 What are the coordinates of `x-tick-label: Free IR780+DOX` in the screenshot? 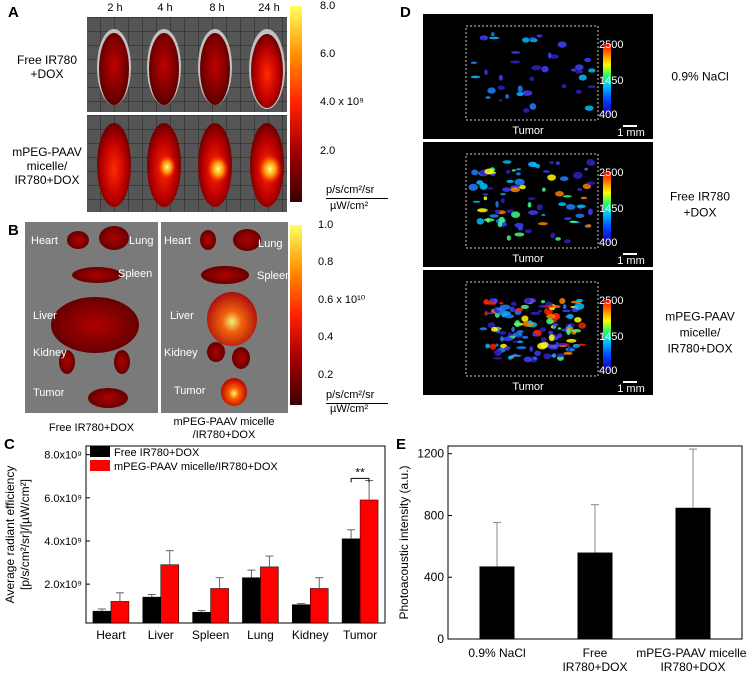 It's located at (594, 660).